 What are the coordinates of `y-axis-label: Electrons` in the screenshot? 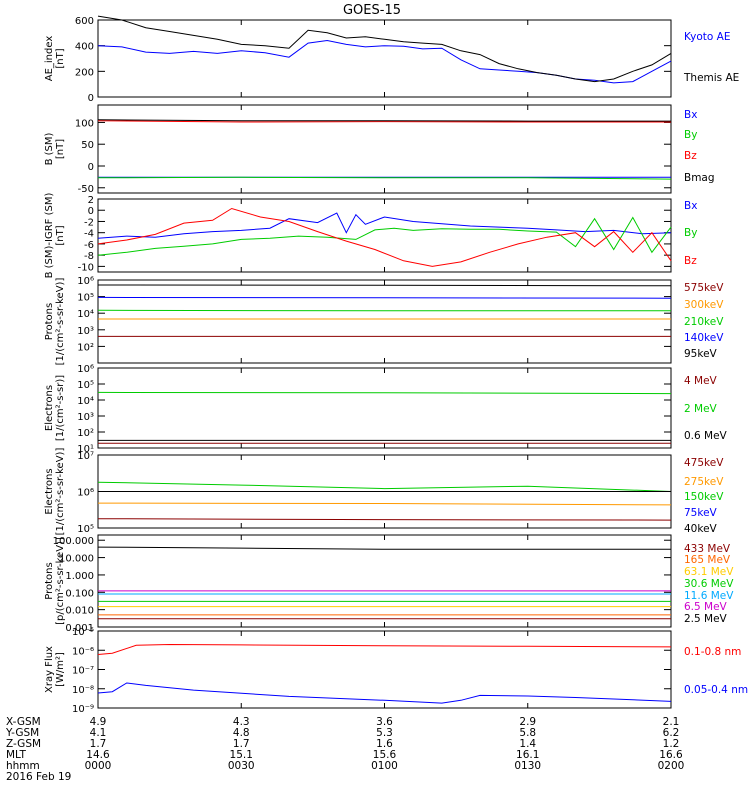 It's located at (49, 408).